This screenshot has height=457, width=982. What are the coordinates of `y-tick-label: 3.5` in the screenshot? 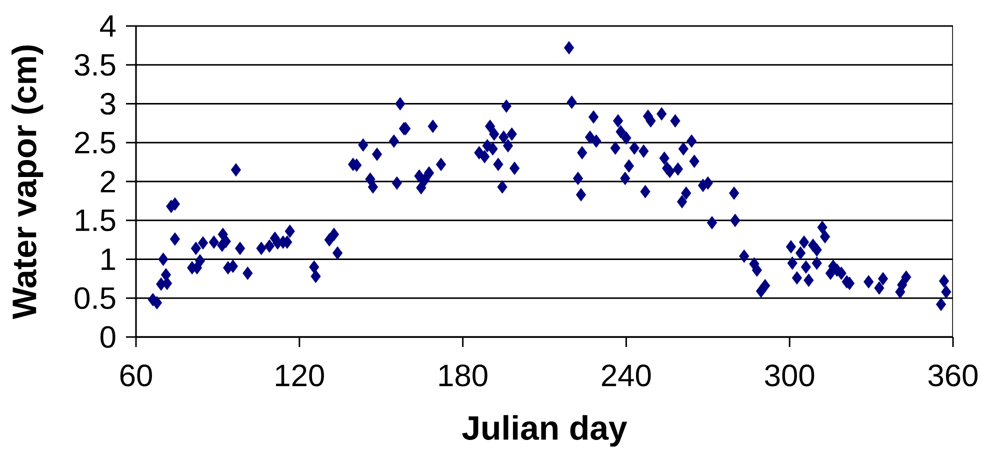 It's located at (95, 65).